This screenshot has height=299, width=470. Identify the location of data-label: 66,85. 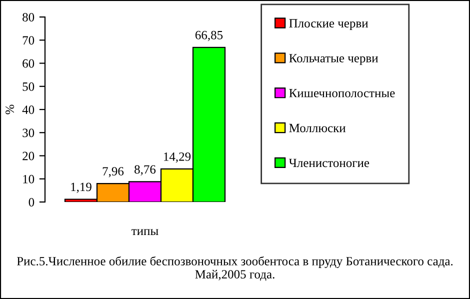
(209, 36).